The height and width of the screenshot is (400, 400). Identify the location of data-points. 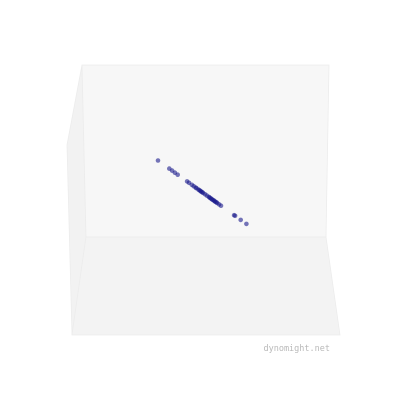
(202, 192).